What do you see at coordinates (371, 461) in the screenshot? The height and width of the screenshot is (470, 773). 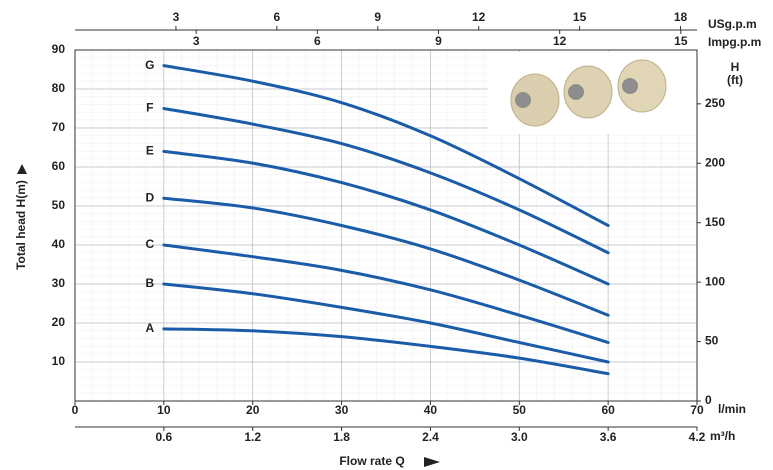 I see `x-axis-title: Flow rate Q` at bounding box center [371, 461].